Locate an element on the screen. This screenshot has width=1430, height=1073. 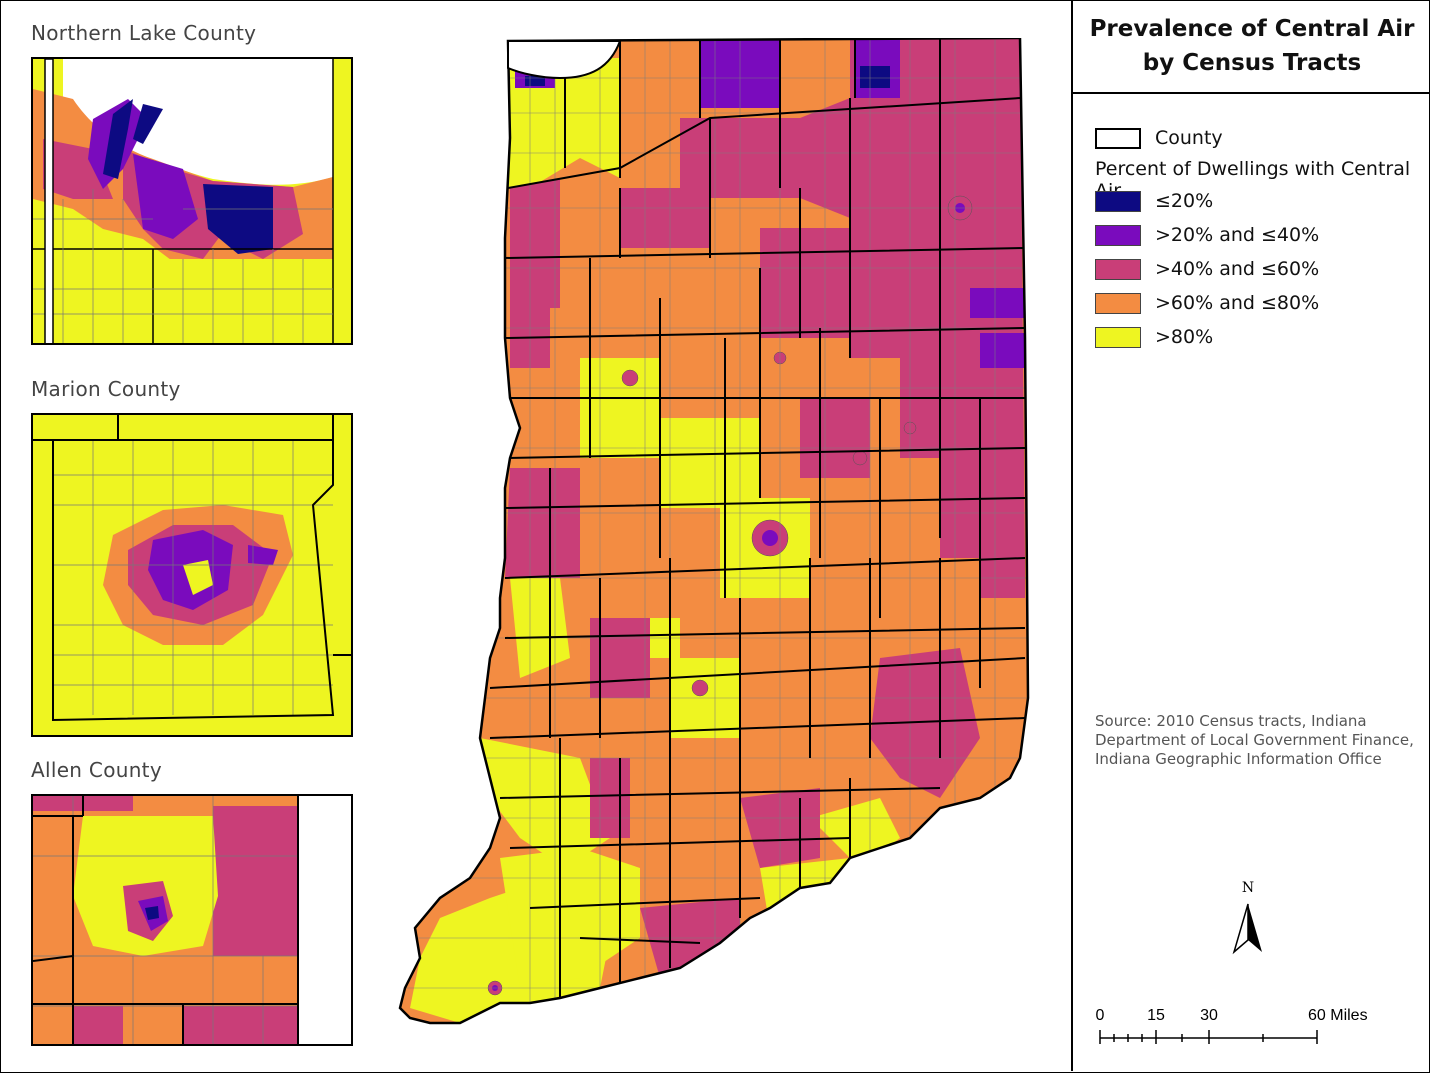
scale-label-0: 0 is located at coordinates (1100, 1015).